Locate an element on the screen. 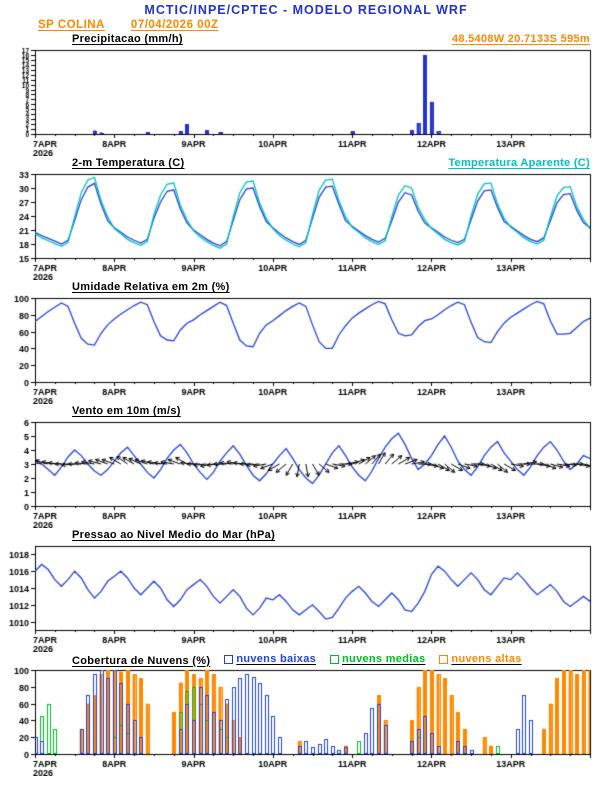  pressure-chart is located at coordinates (306, 597).